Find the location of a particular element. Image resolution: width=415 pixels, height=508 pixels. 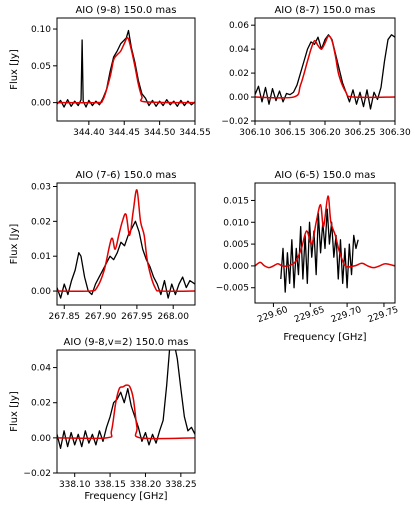

x-tick-label: 306.15 is located at coordinates (290, 133).